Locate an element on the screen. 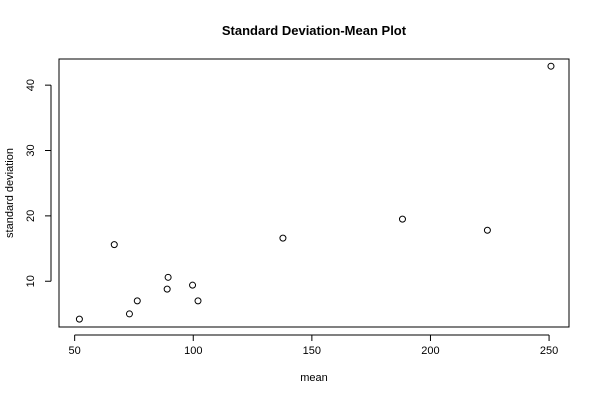 This screenshot has width=599, height=405. x-tick-label: 250 is located at coordinates (549, 351).